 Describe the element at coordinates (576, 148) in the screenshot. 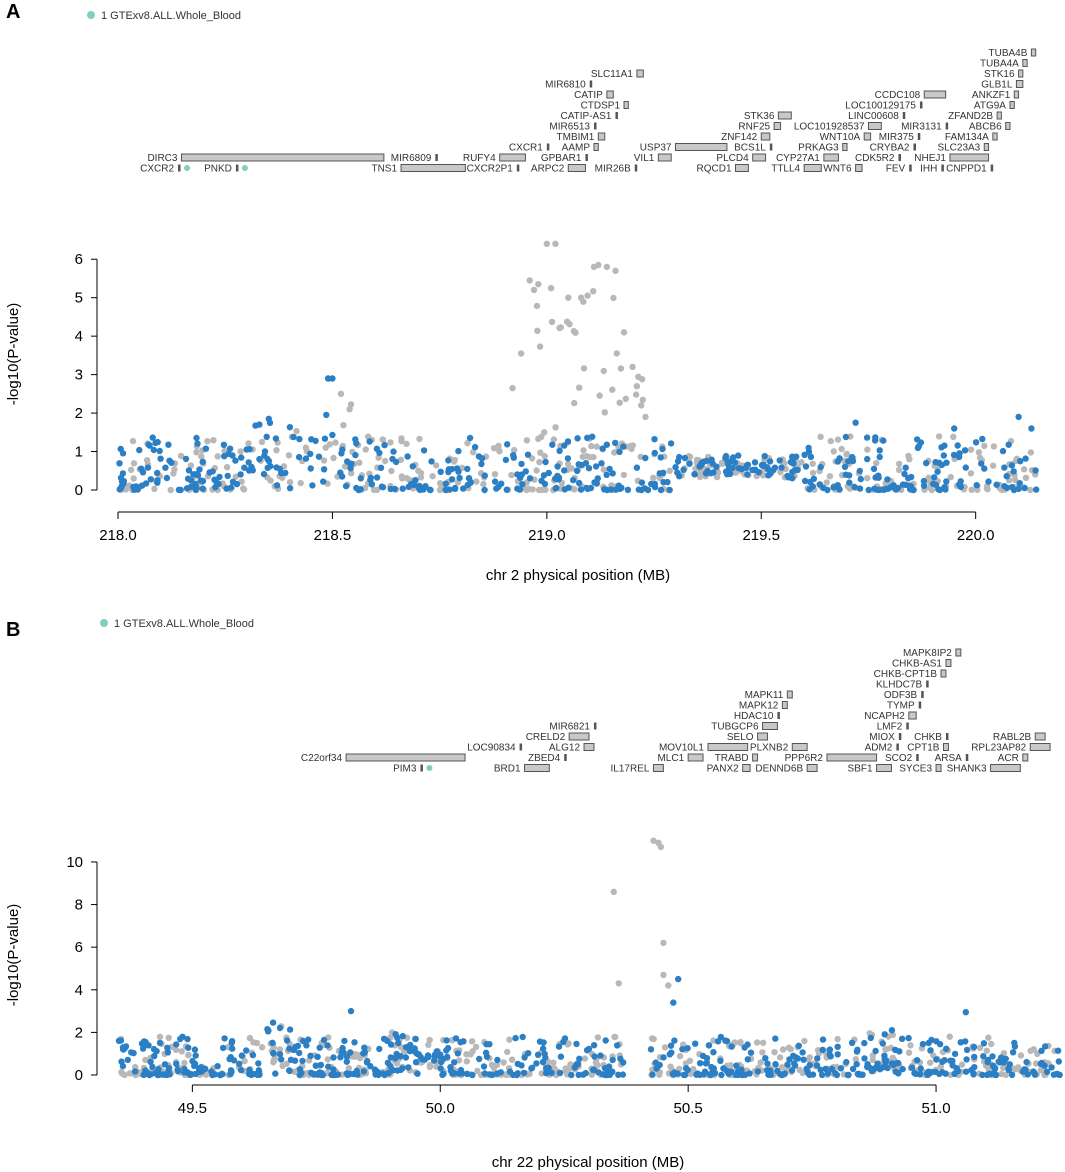

I see `gene-label: AAMP` at that location.